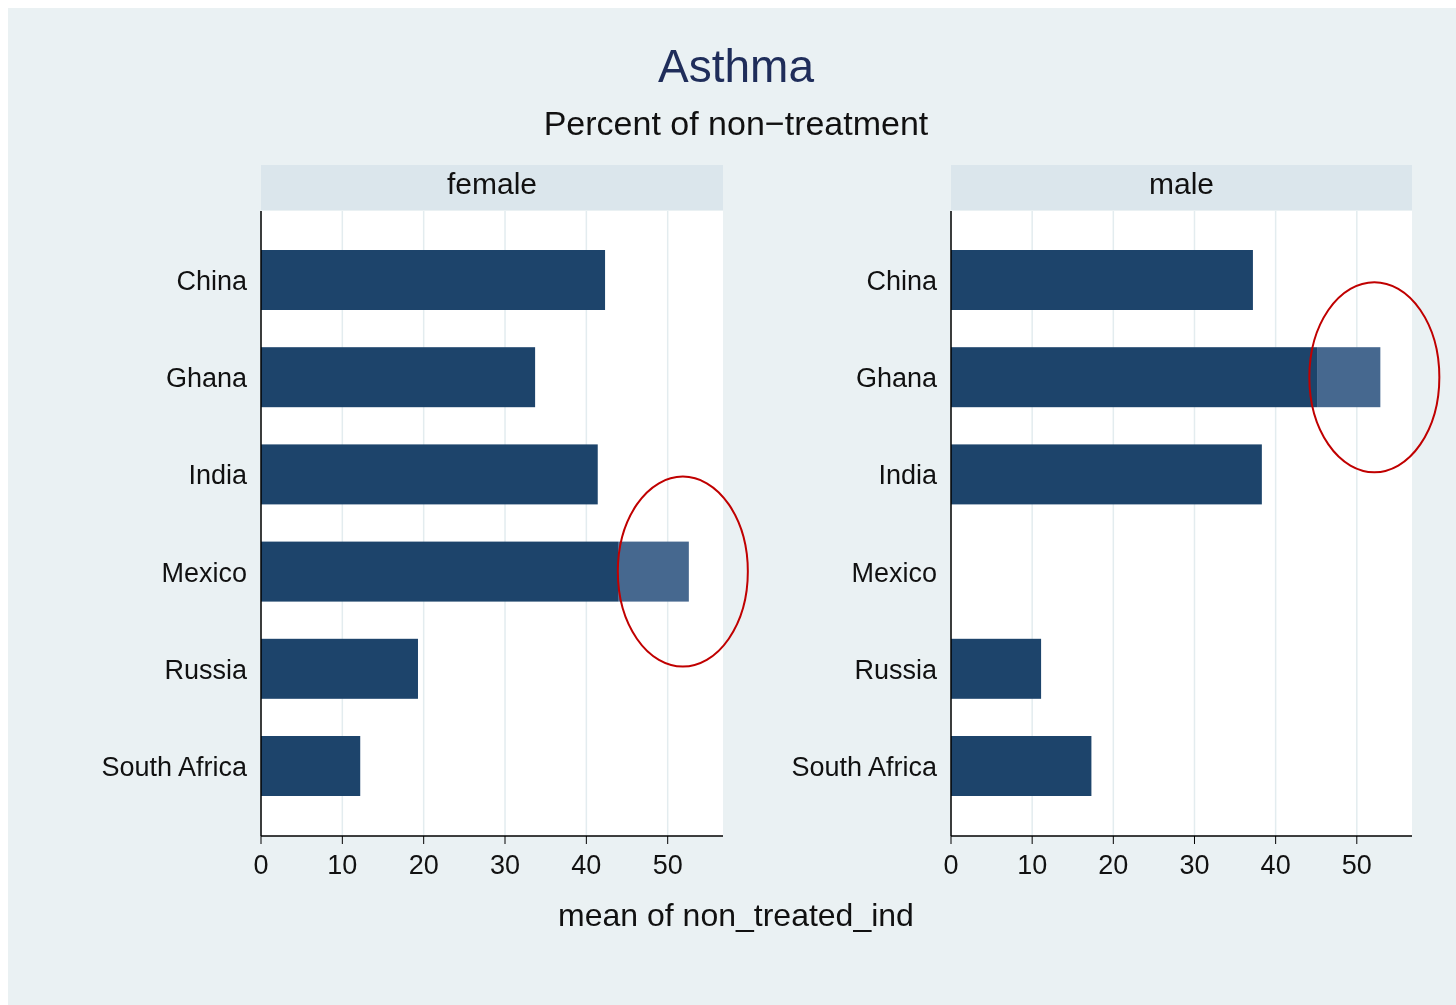 The width and height of the screenshot is (1456, 1005). Describe the element at coordinates (736, 66) in the screenshot. I see `text: Asthma` at that location.